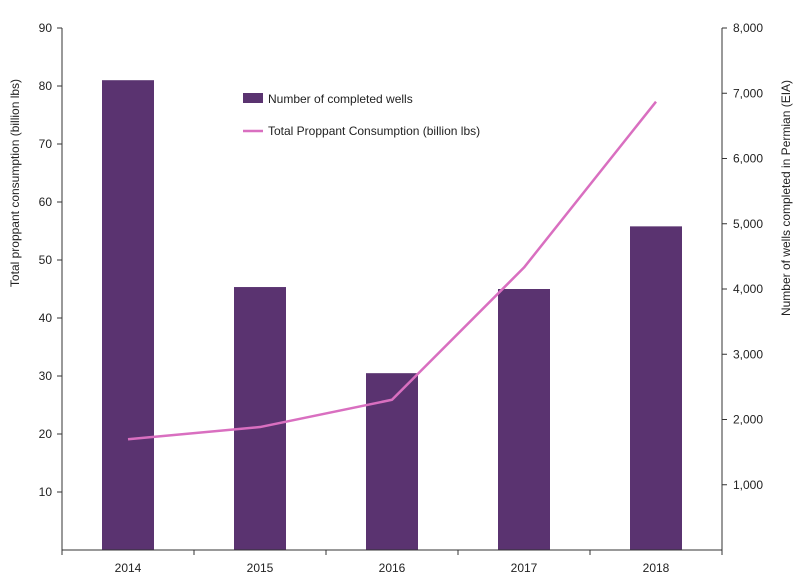  Describe the element at coordinates (340, 99) in the screenshot. I see `legend-label-bar: Number of completed wells` at that location.